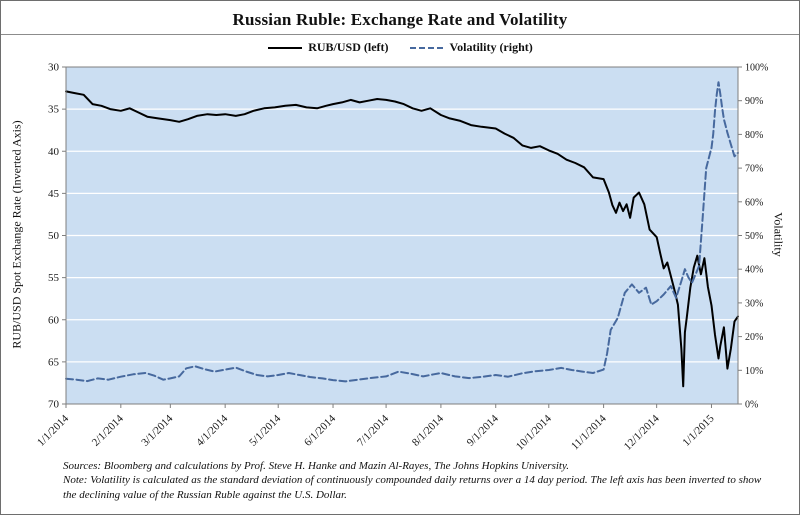  I want to click on svg-text: 10%, so click(754, 371).